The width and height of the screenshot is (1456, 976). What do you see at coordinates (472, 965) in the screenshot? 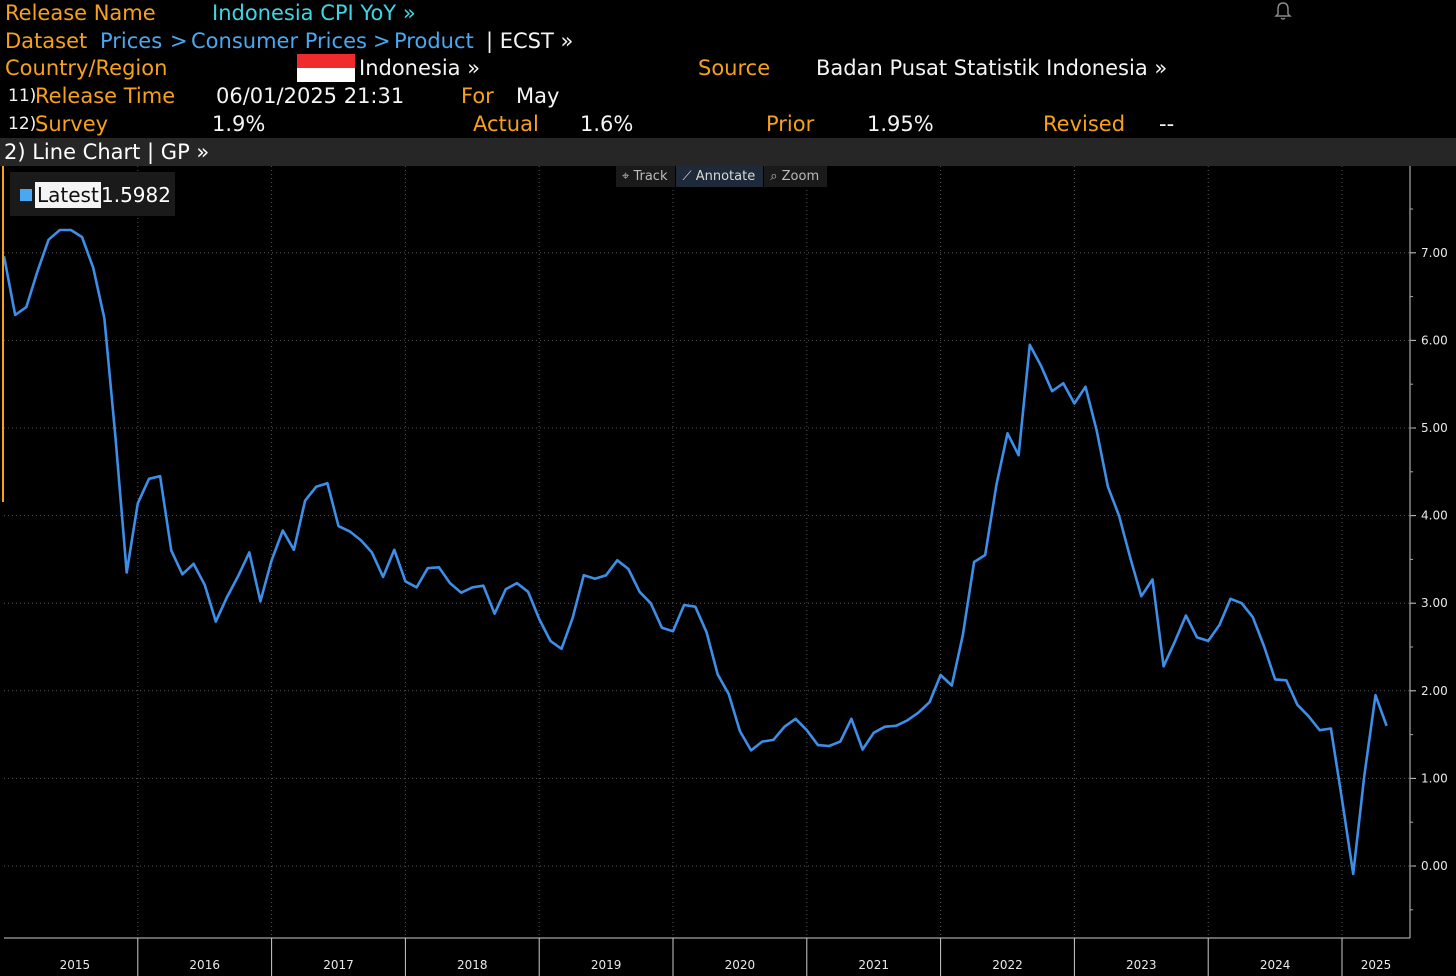
I see `x-tick-label: 2018` at bounding box center [472, 965].